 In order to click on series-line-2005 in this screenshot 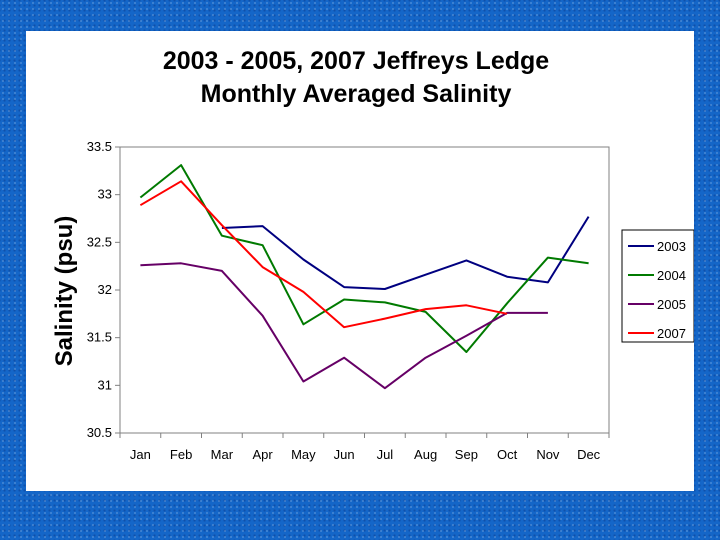, I will do `click(344, 326)`.